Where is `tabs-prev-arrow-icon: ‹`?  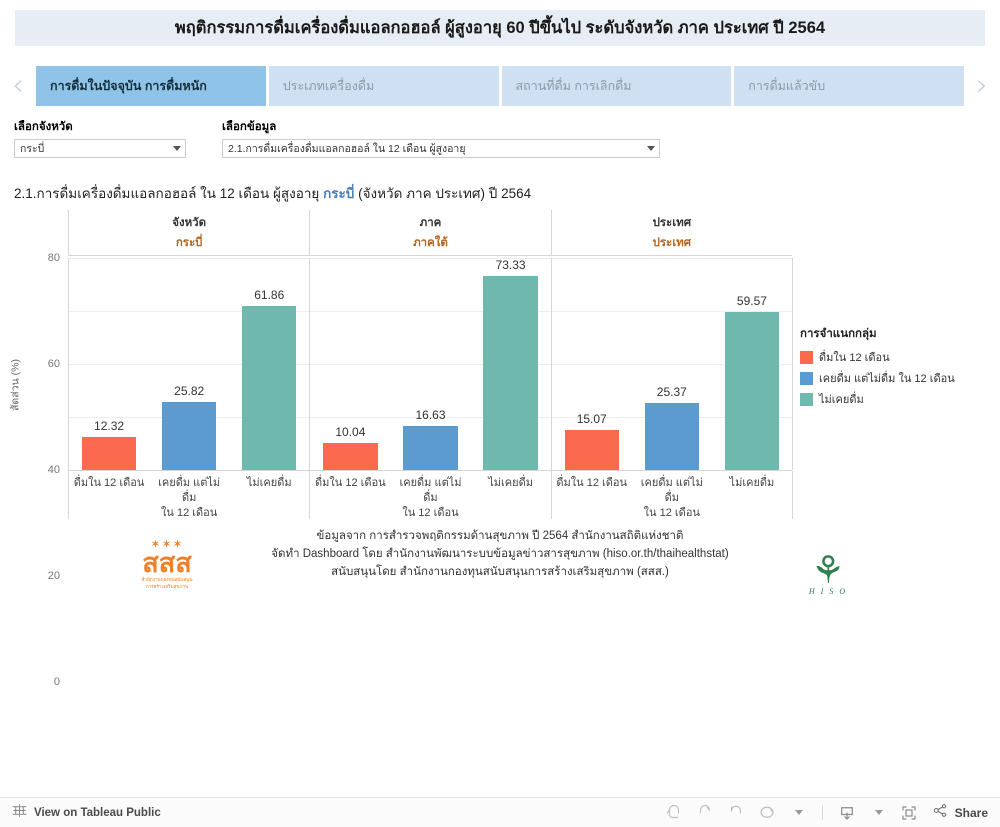 tabs-prev-arrow-icon: ‹ is located at coordinates (18, 85).